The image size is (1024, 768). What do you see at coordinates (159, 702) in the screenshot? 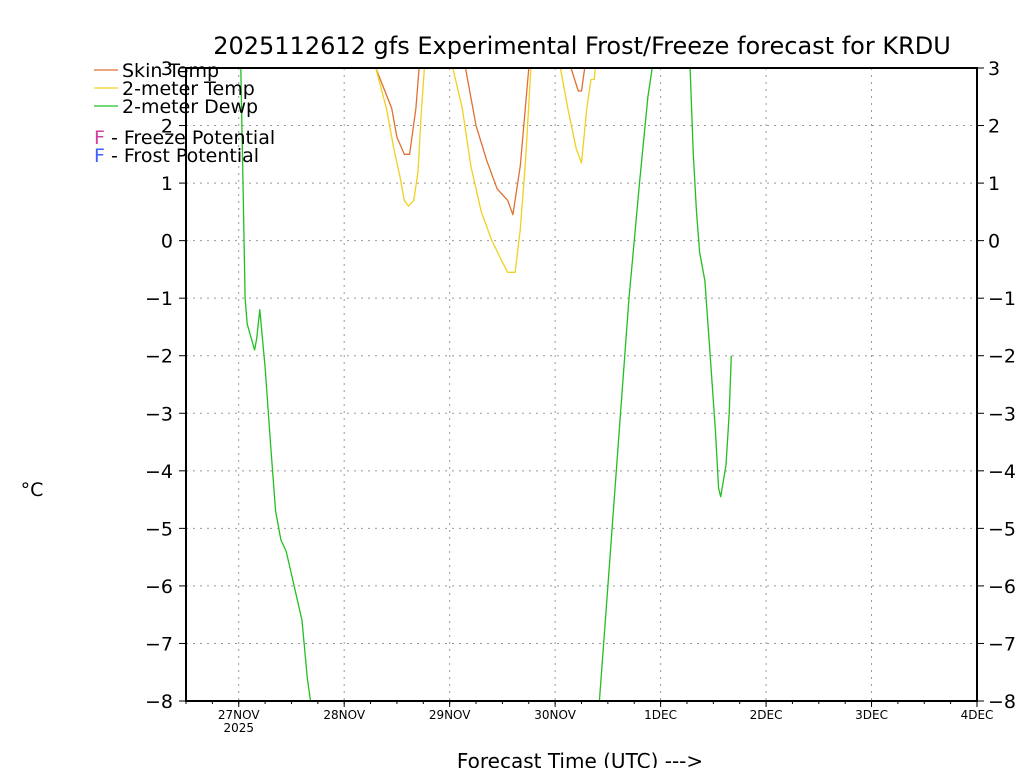
I see `y-tick-label: −8` at bounding box center [159, 702].